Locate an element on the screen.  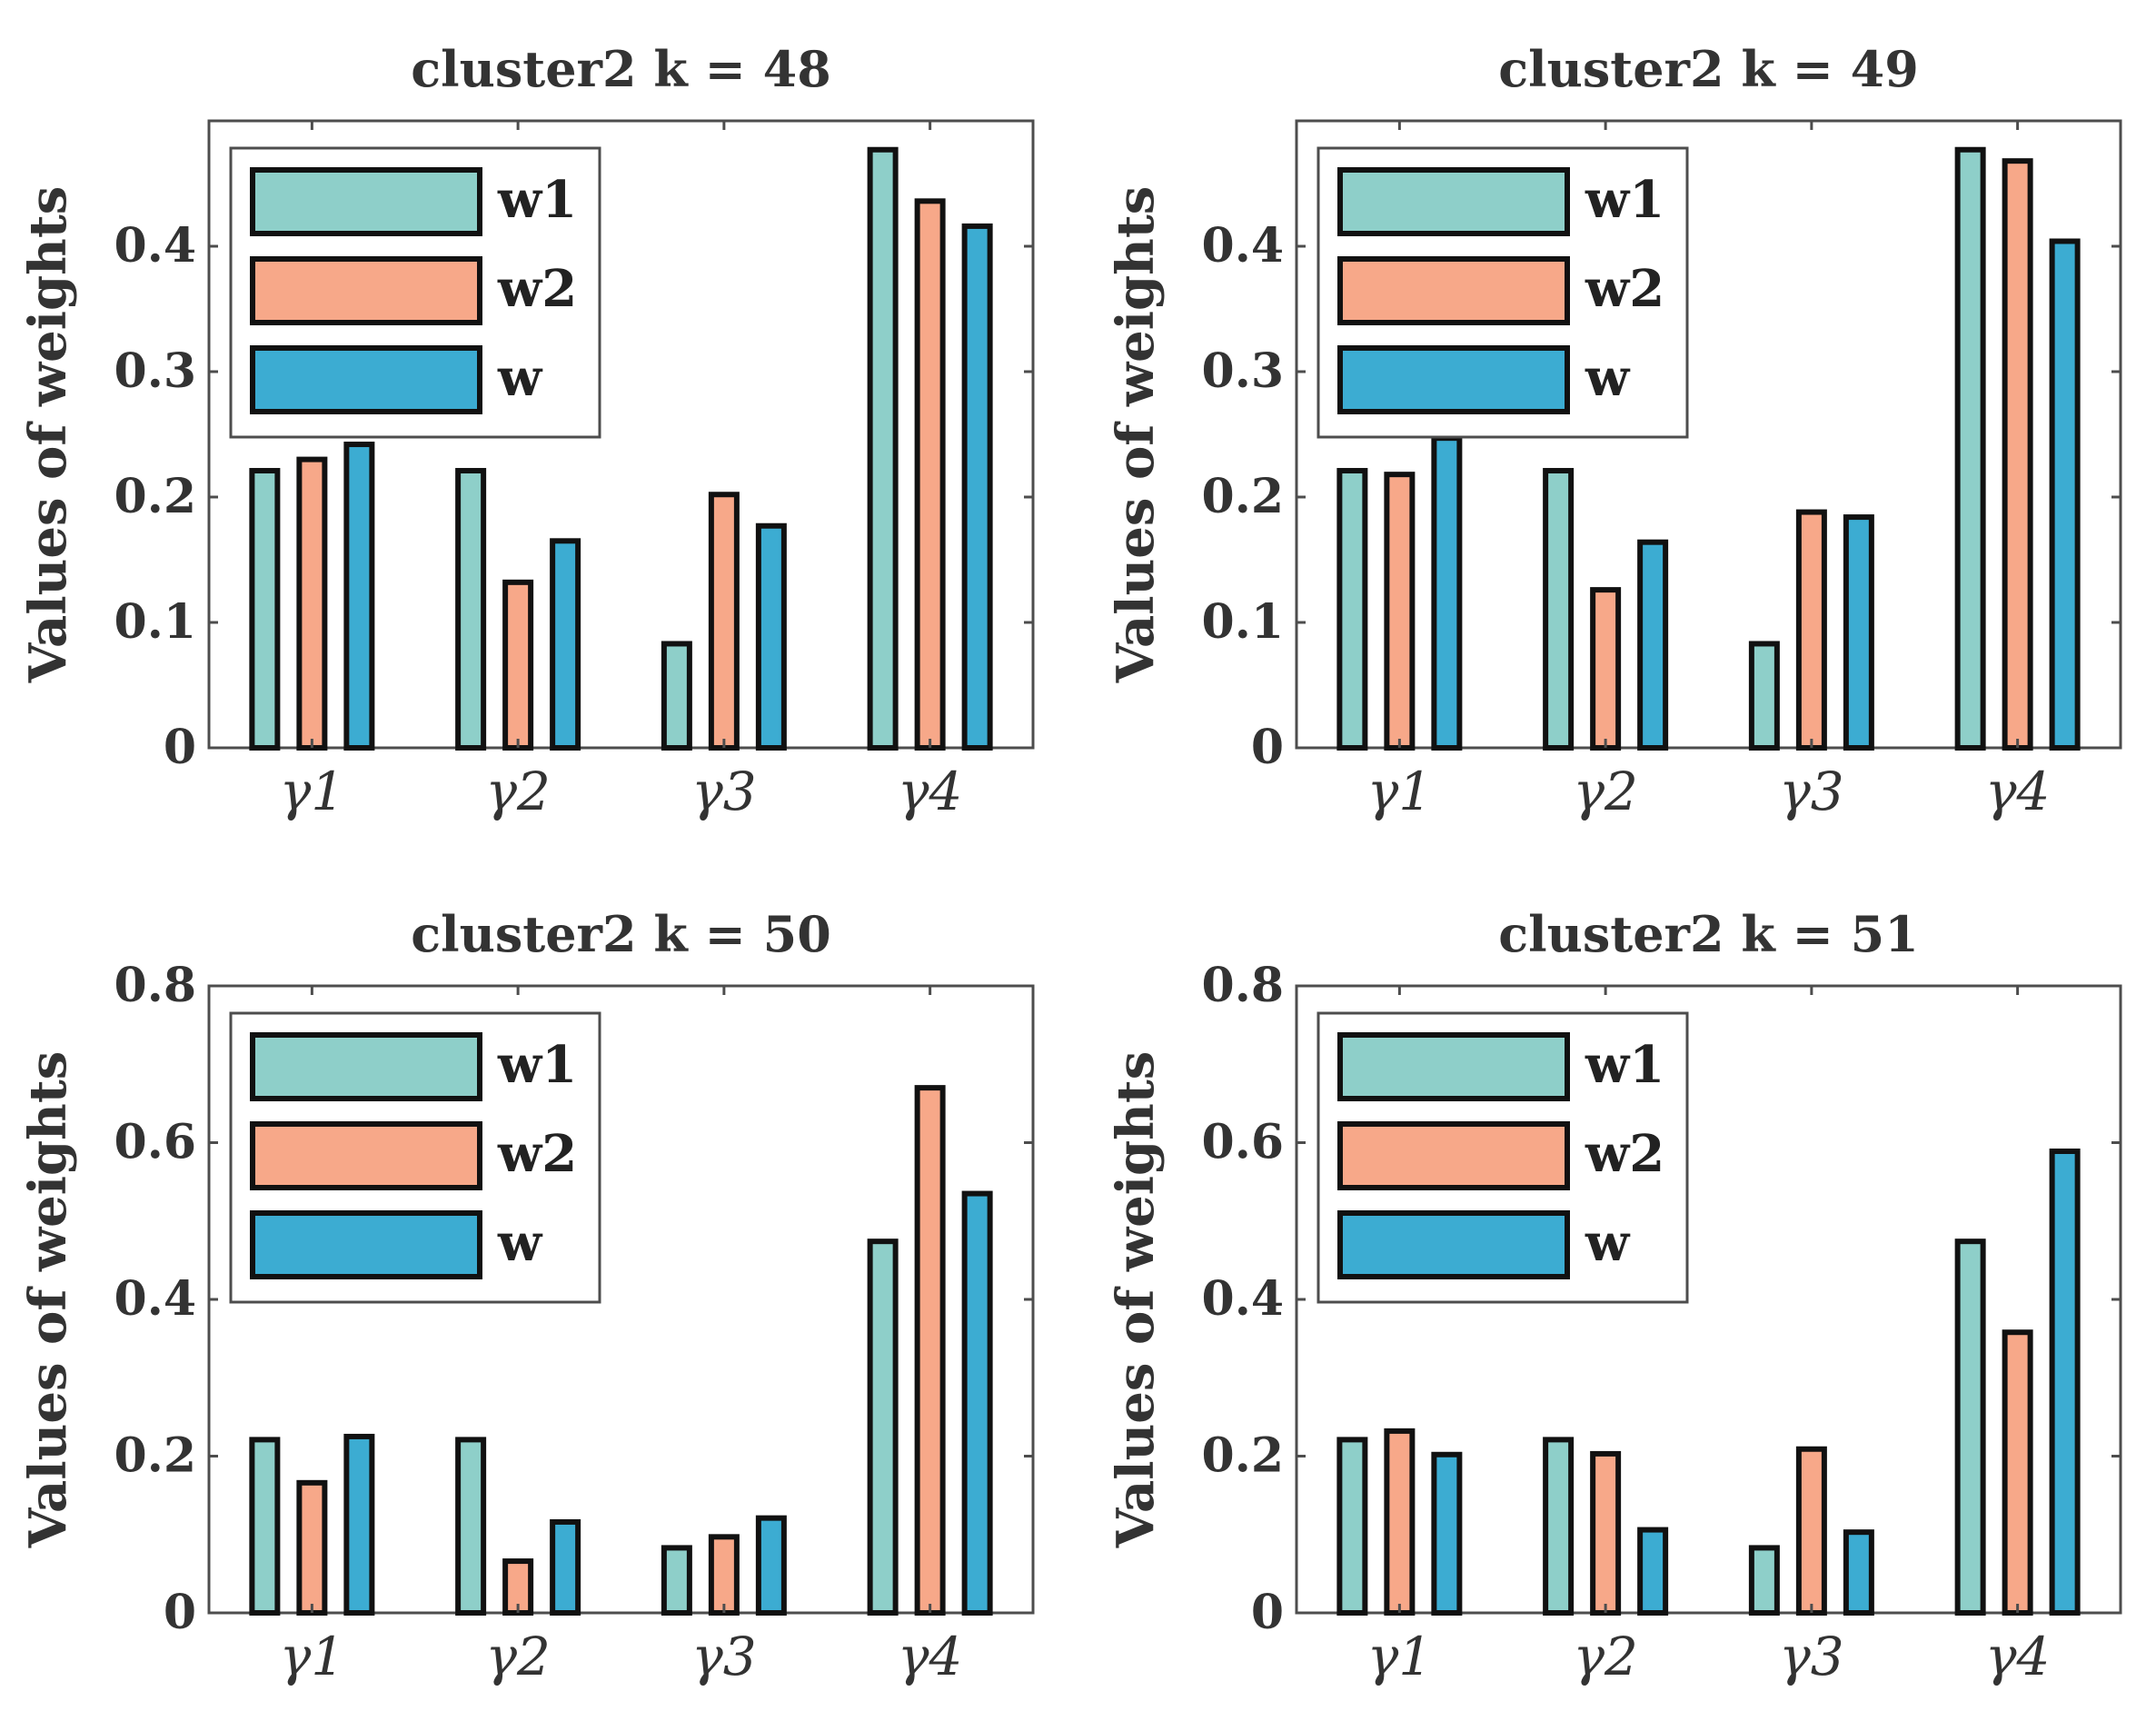
legend-swatch-w2 is located at coordinates (1454, 1156).